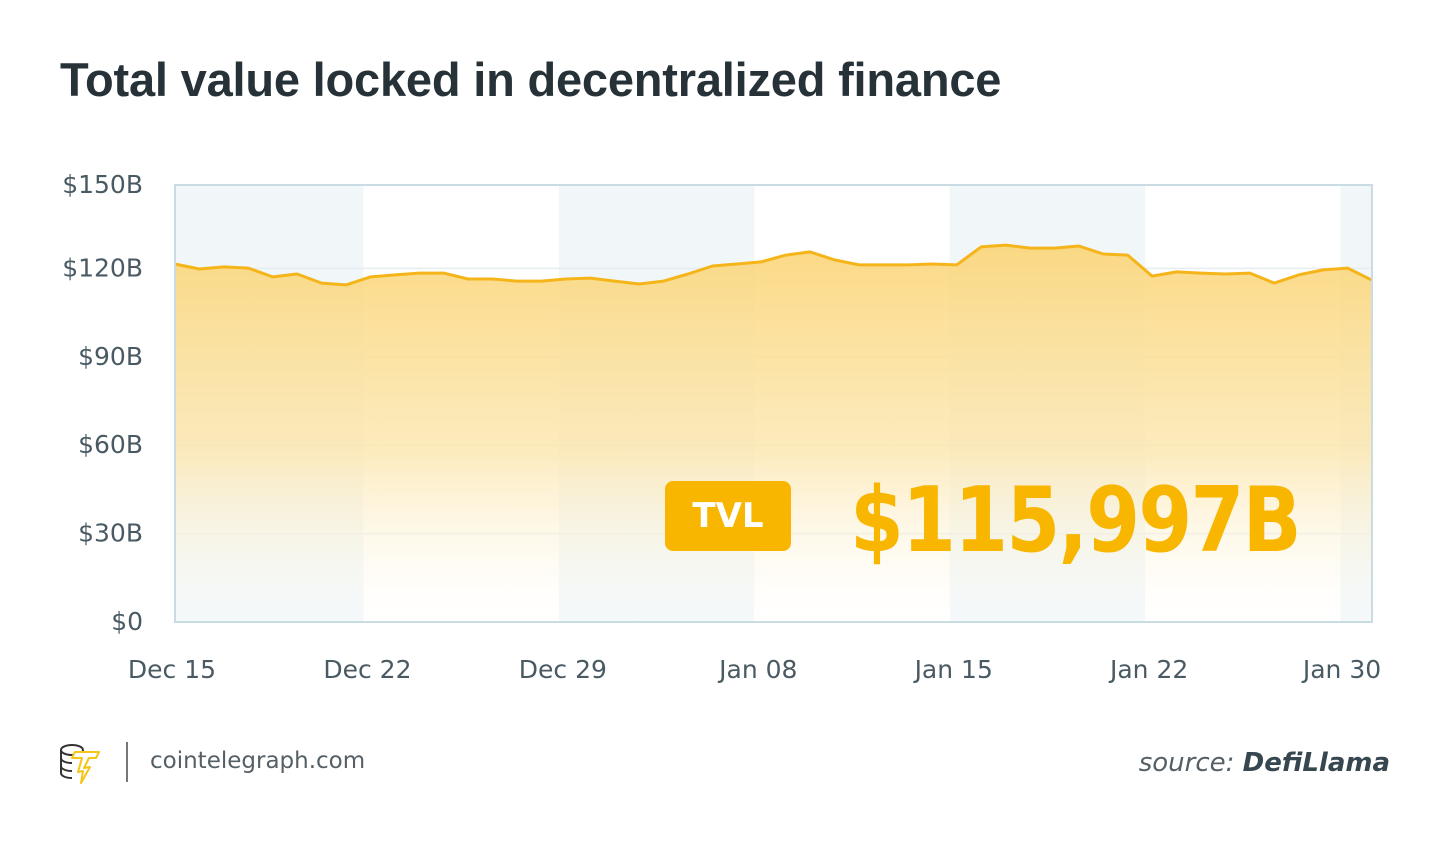 The width and height of the screenshot is (1450, 843). What do you see at coordinates (1341, 669) in the screenshot?
I see `x-tick-label: Jan 30` at bounding box center [1341, 669].